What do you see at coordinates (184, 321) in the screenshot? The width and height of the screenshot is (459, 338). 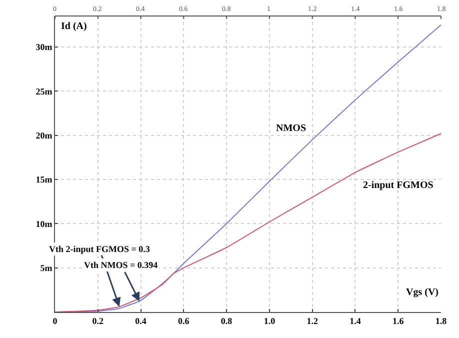 I see `x-tick-label: 0.6` at bounding box center [184, 321].